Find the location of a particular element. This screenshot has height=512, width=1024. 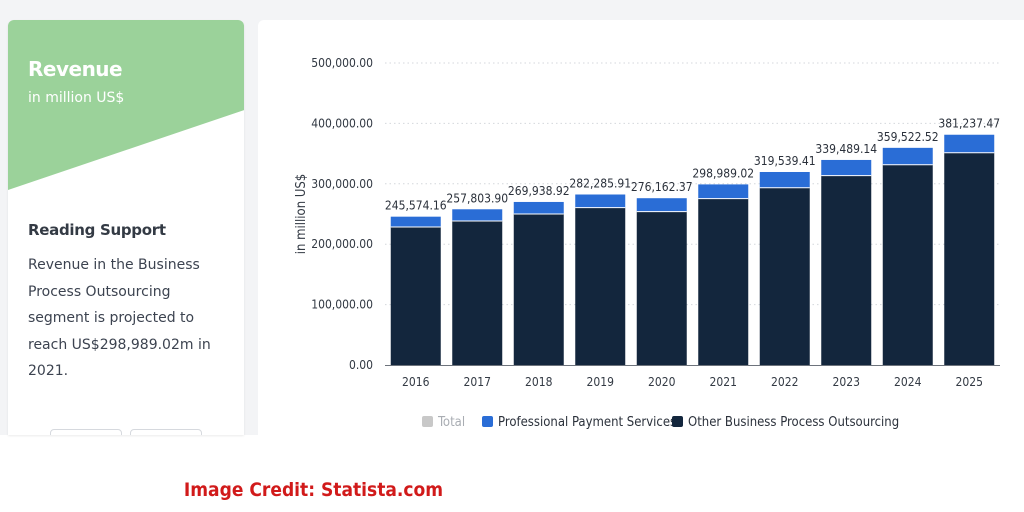

bar-other-bpo-2023 is located at coordinates (846, 270).